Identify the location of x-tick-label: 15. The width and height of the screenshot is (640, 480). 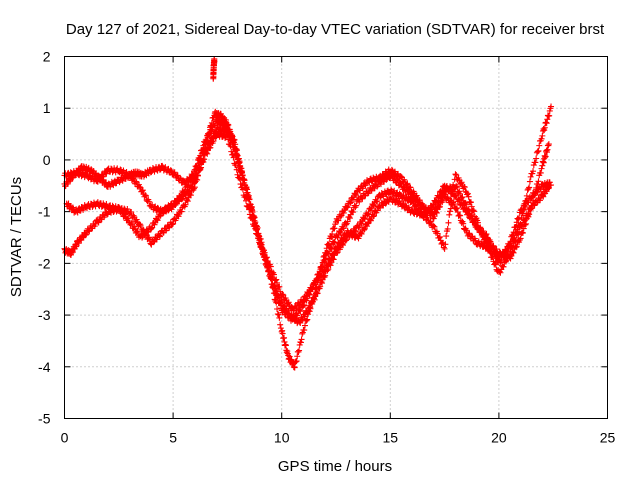
(391, 438).